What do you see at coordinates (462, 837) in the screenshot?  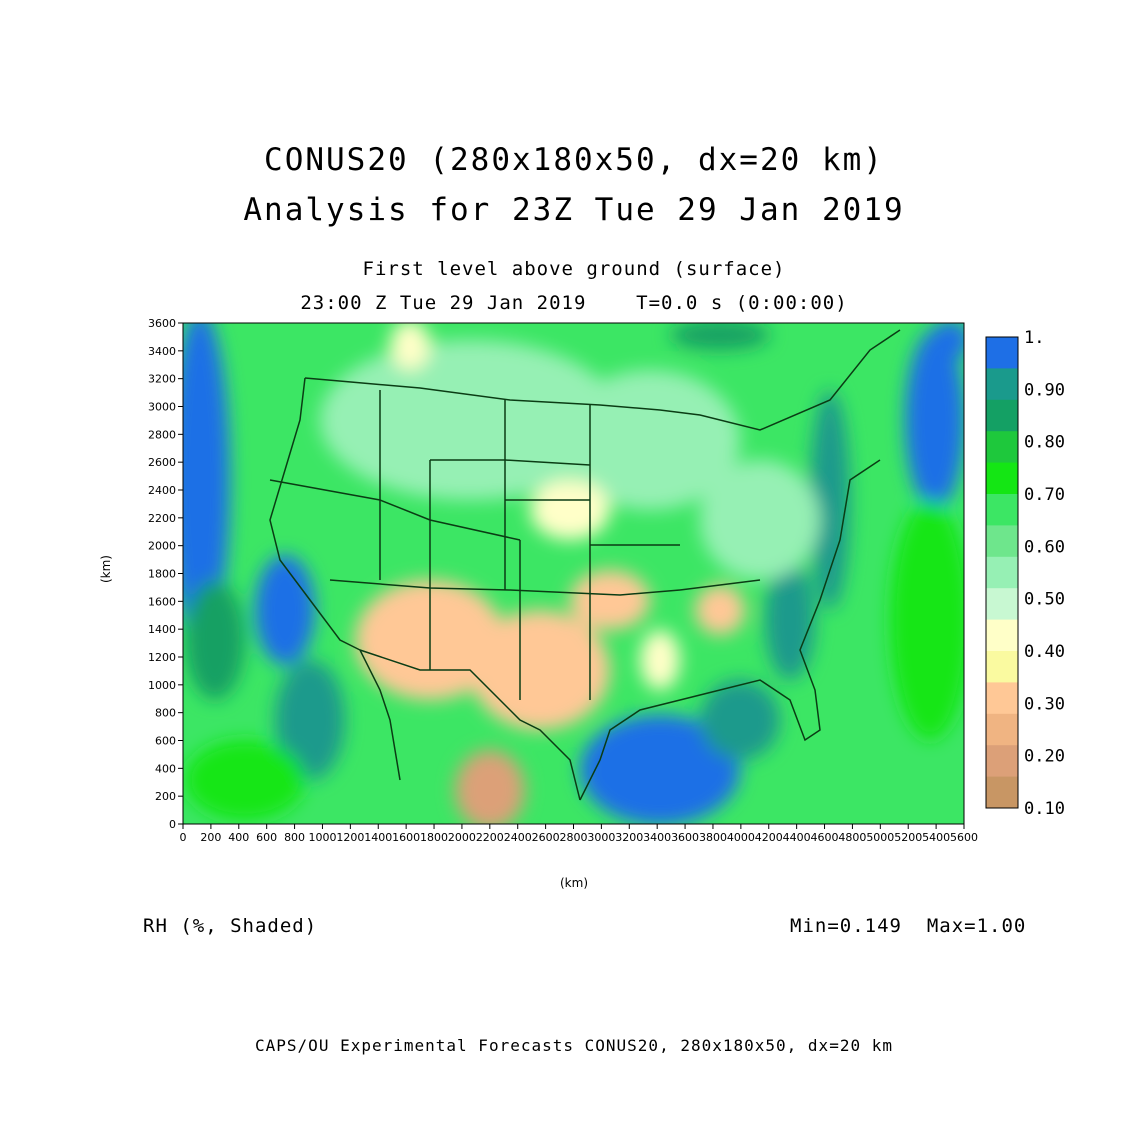 I see `x-tick-label: 2000` at bounding box center [462, 837].